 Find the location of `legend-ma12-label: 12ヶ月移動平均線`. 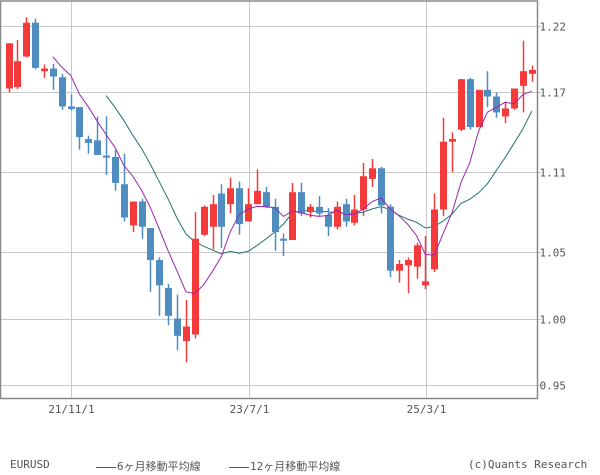

legend-ma12-label: 12ヶ月移動平均線 is located at coordinates (295, 466).